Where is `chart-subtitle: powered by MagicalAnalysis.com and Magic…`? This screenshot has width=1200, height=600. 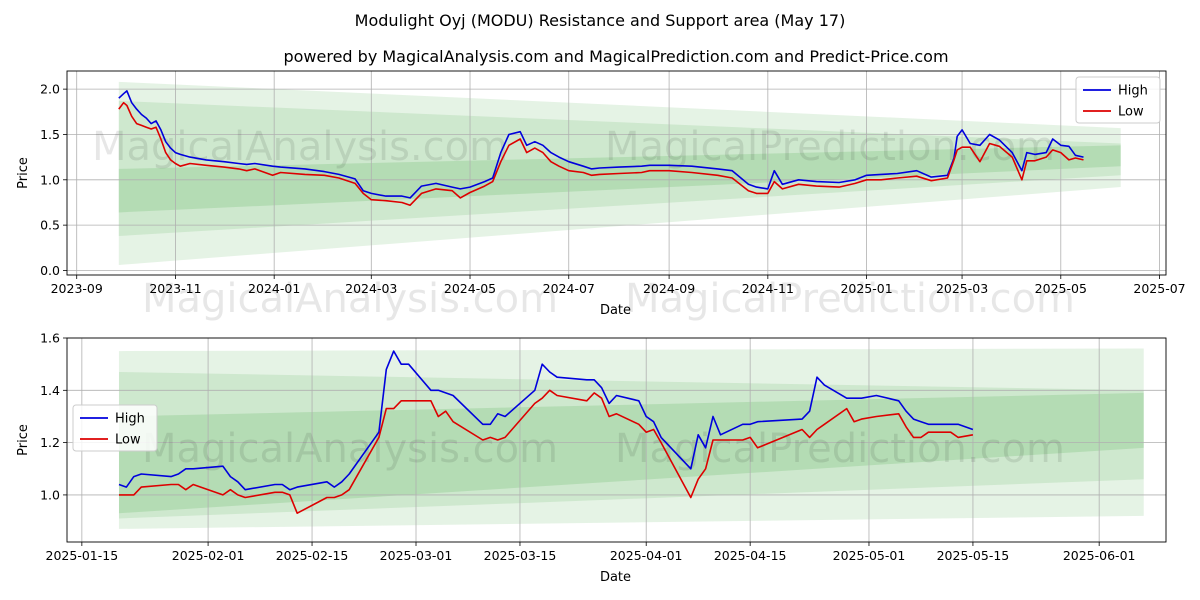
chart-subtitle: powered by MagicalAnalysis.com and Magic… is located at coordinates (615, 56).